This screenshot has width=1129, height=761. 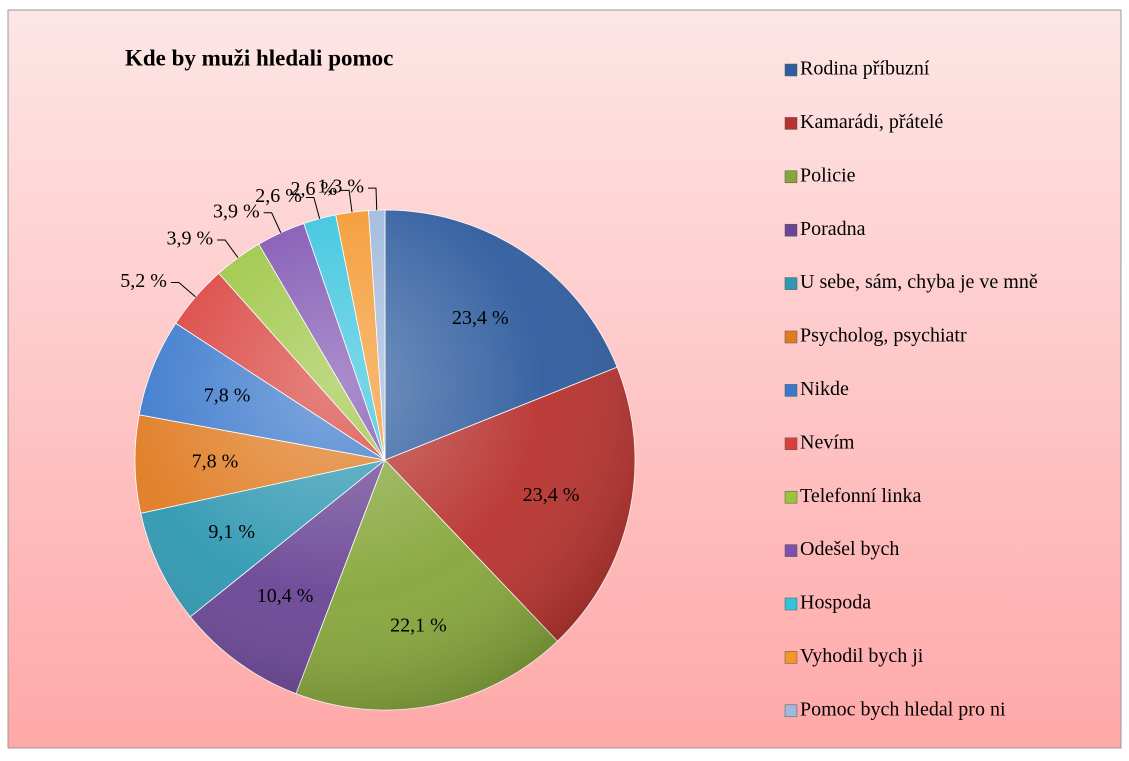 What do you see at coordinates (231, 532) in the screenshot?
I see `data-label: 9,1 %` at bounding box center [231, 532].